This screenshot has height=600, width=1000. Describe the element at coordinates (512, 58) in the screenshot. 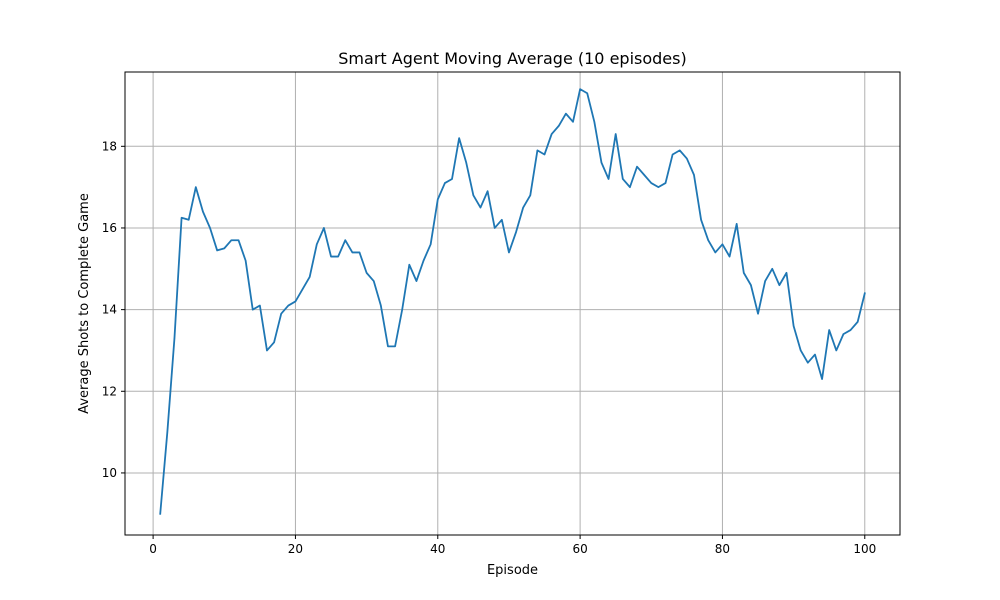

I see `chart-title: Smart Agent Moving Average (10 episodes)` at that location.